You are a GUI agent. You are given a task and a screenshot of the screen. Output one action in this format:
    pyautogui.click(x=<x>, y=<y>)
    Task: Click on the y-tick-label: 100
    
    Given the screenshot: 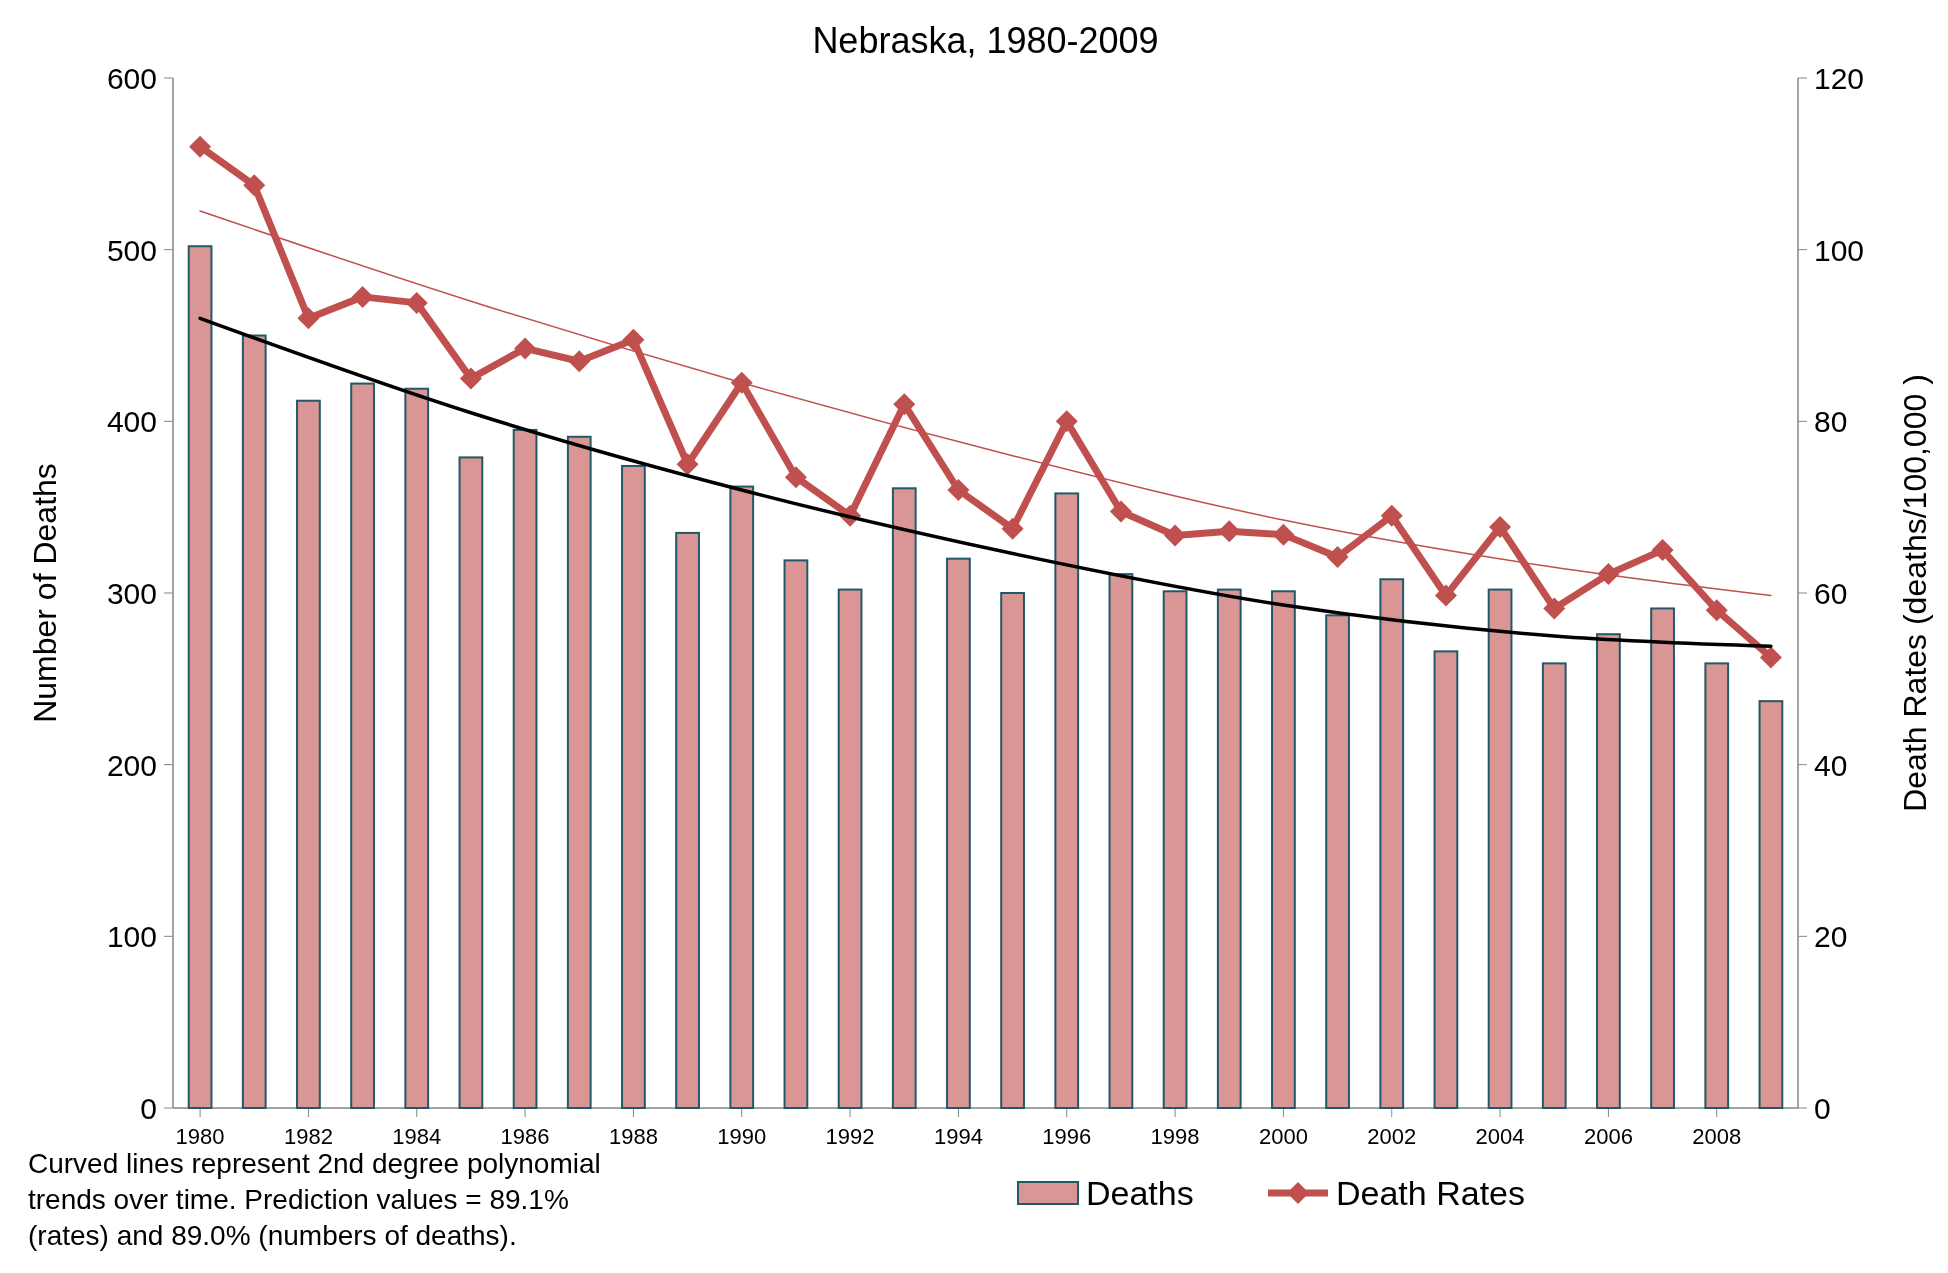 What is the action you would take?
    pyautogui.click(x=131, y=937)
    